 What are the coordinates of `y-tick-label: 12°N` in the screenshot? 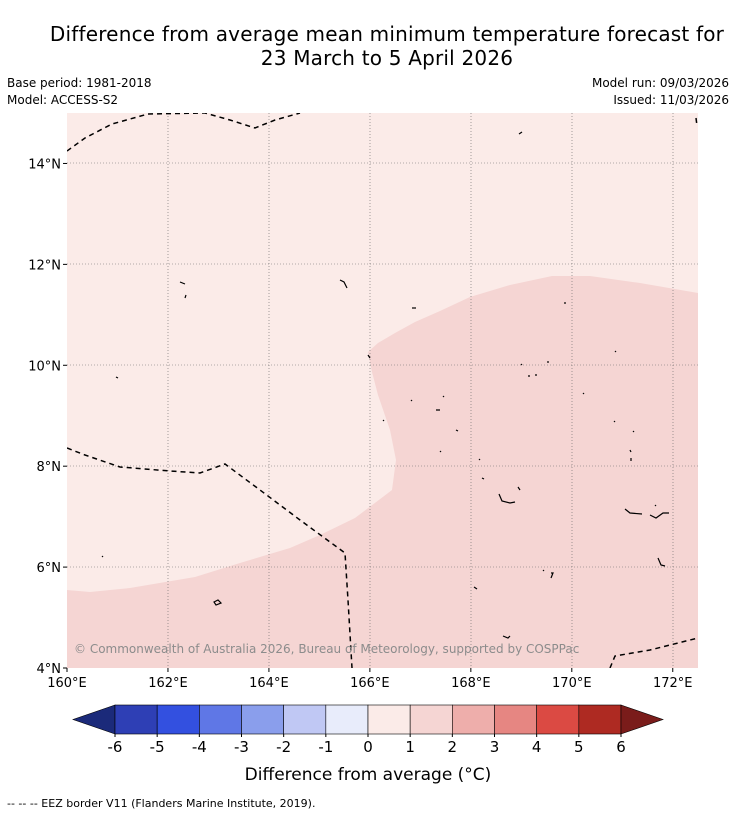 It's located at (44, 265).